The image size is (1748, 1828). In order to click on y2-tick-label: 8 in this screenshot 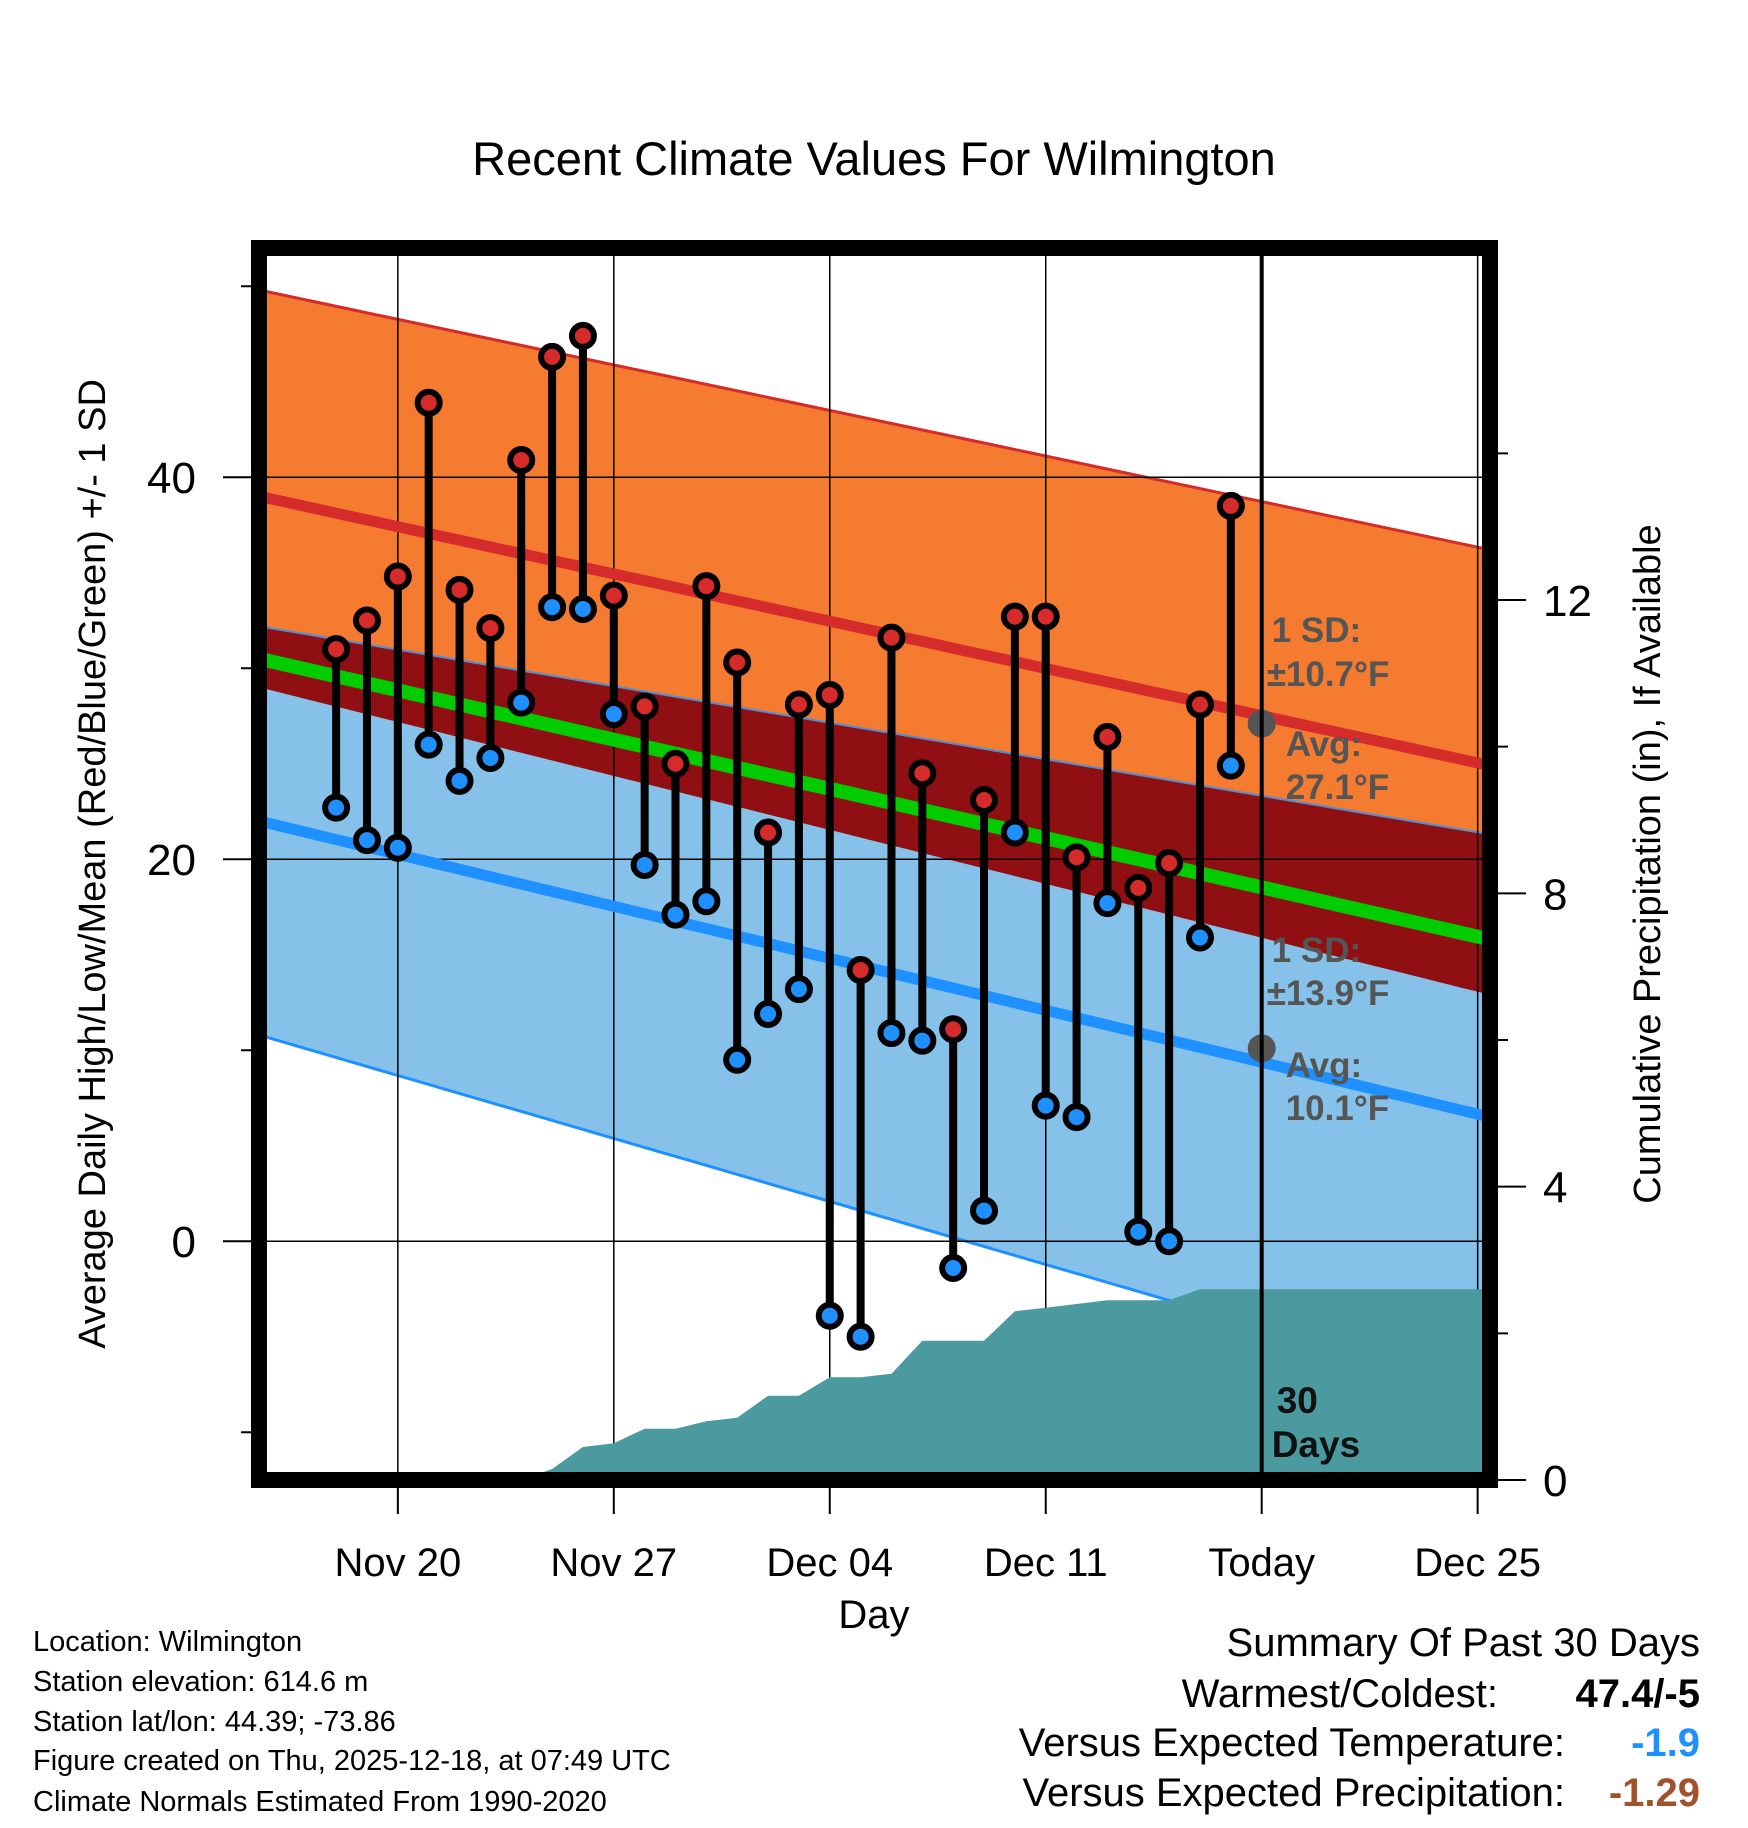, I will do `click(1555, 894)`.